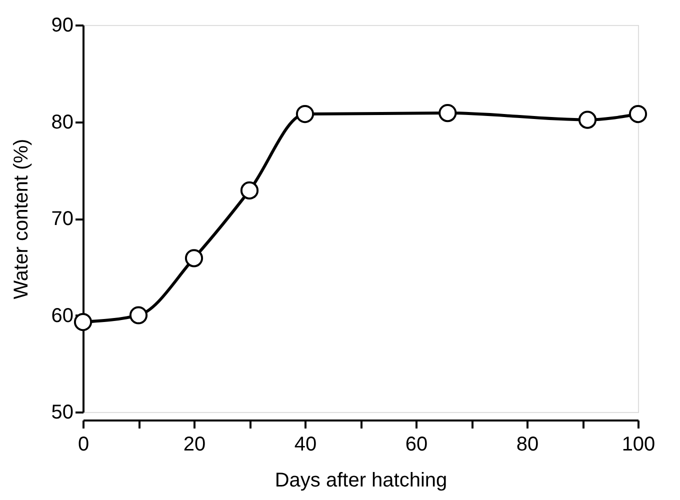 The width and height of the screenshot is (680, 500). What do you see at coordinates (21, 219) in the screenshot?
I see `y-axis-title: Water content (%)` at bounding box center [21, 219].